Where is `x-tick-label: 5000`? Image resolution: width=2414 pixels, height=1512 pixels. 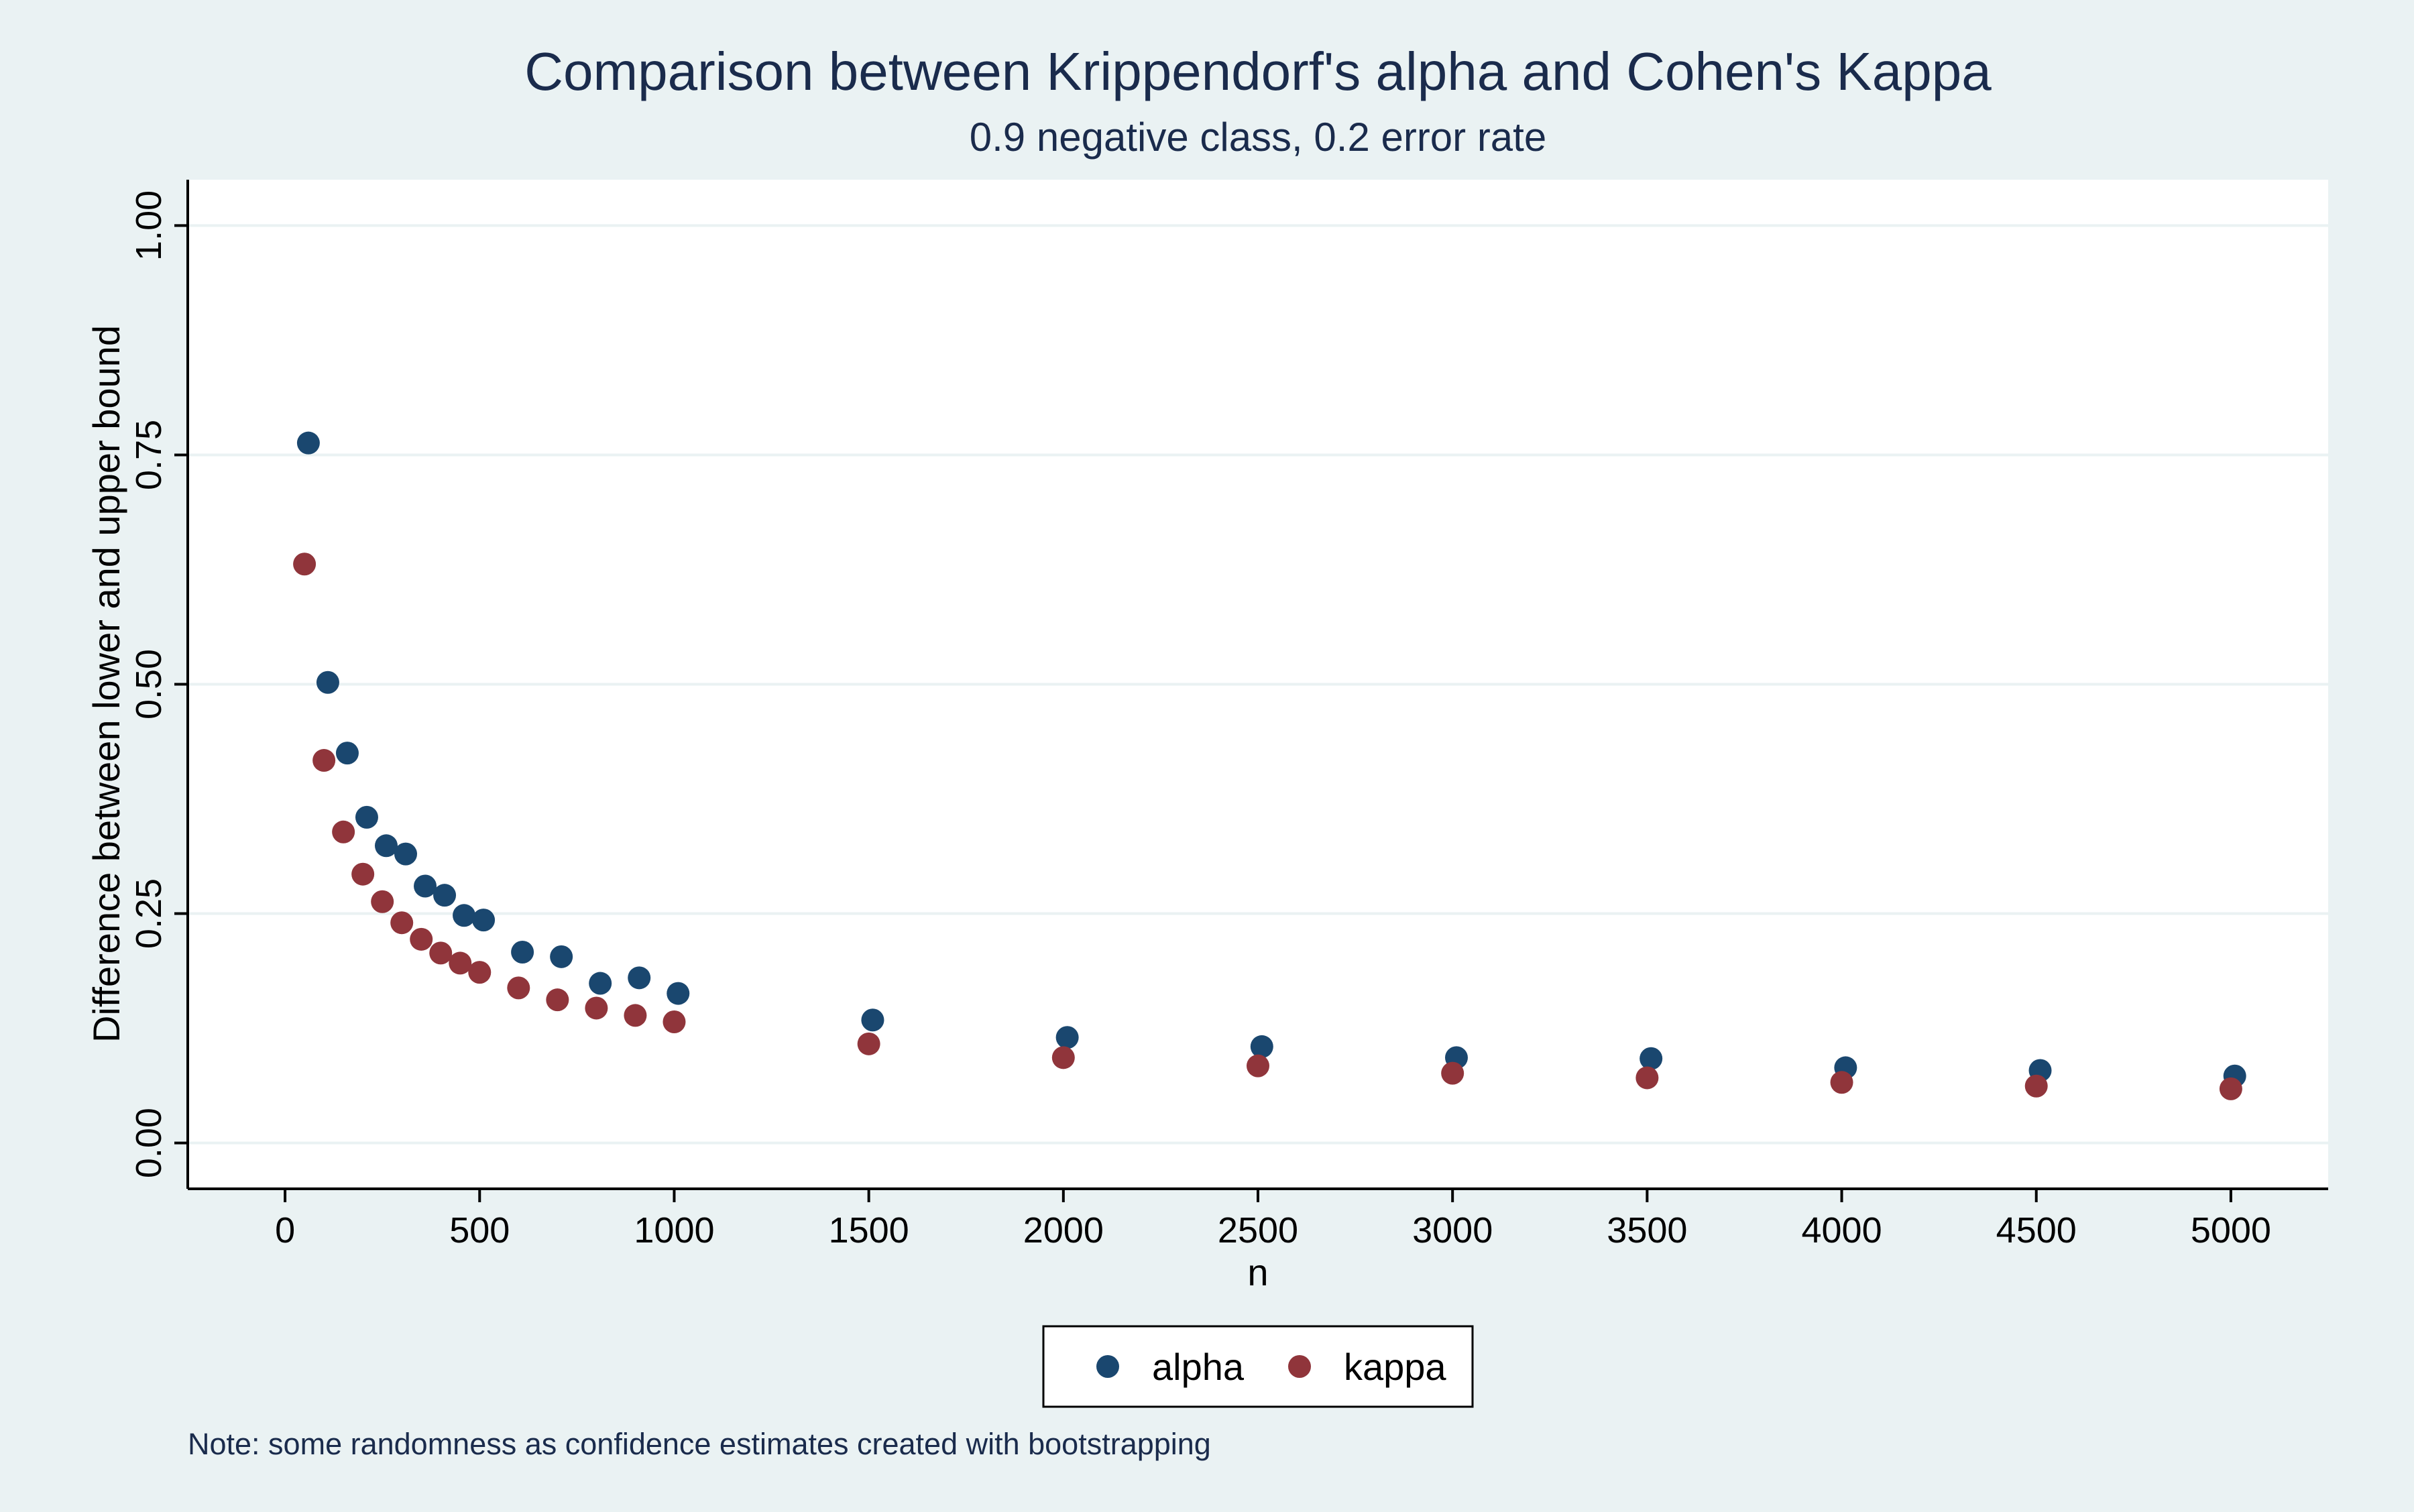 x-tick-label: 5000 is located at coordinates (2231, 1230).